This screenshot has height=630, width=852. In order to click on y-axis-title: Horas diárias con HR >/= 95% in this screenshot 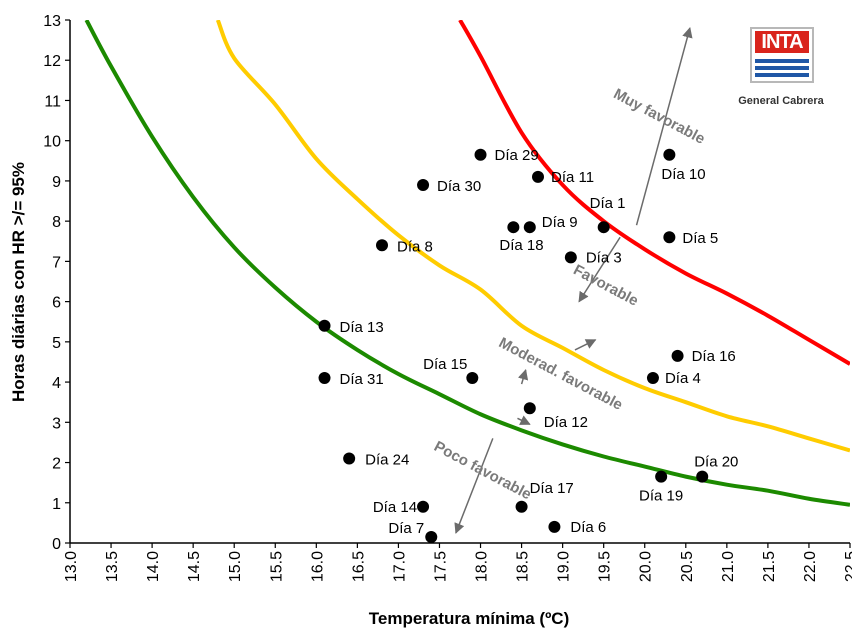, I will do `click(18, 282)`.